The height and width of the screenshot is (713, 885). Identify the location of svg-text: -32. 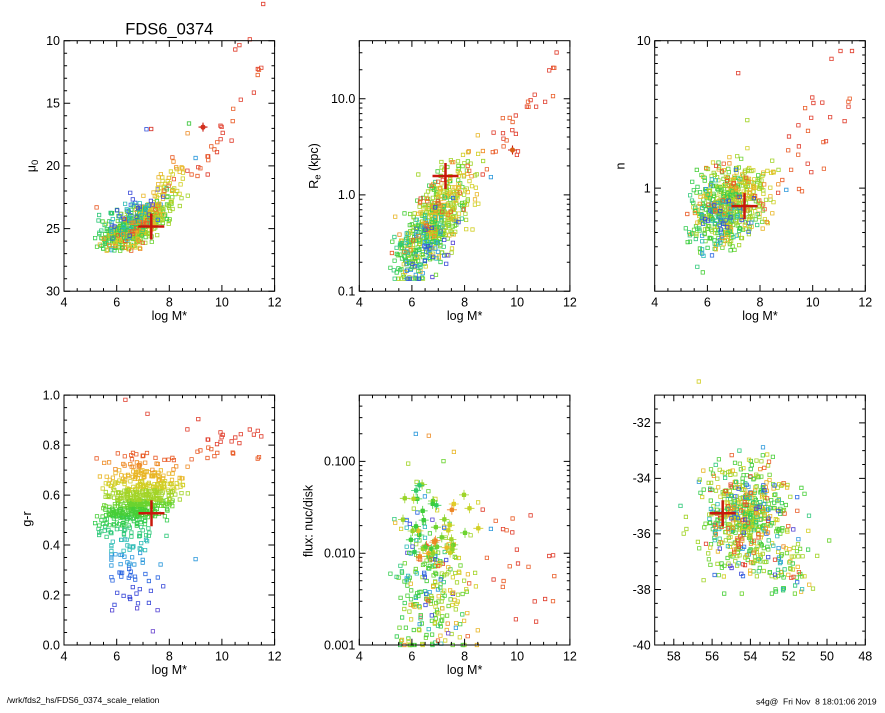
(642, 423).